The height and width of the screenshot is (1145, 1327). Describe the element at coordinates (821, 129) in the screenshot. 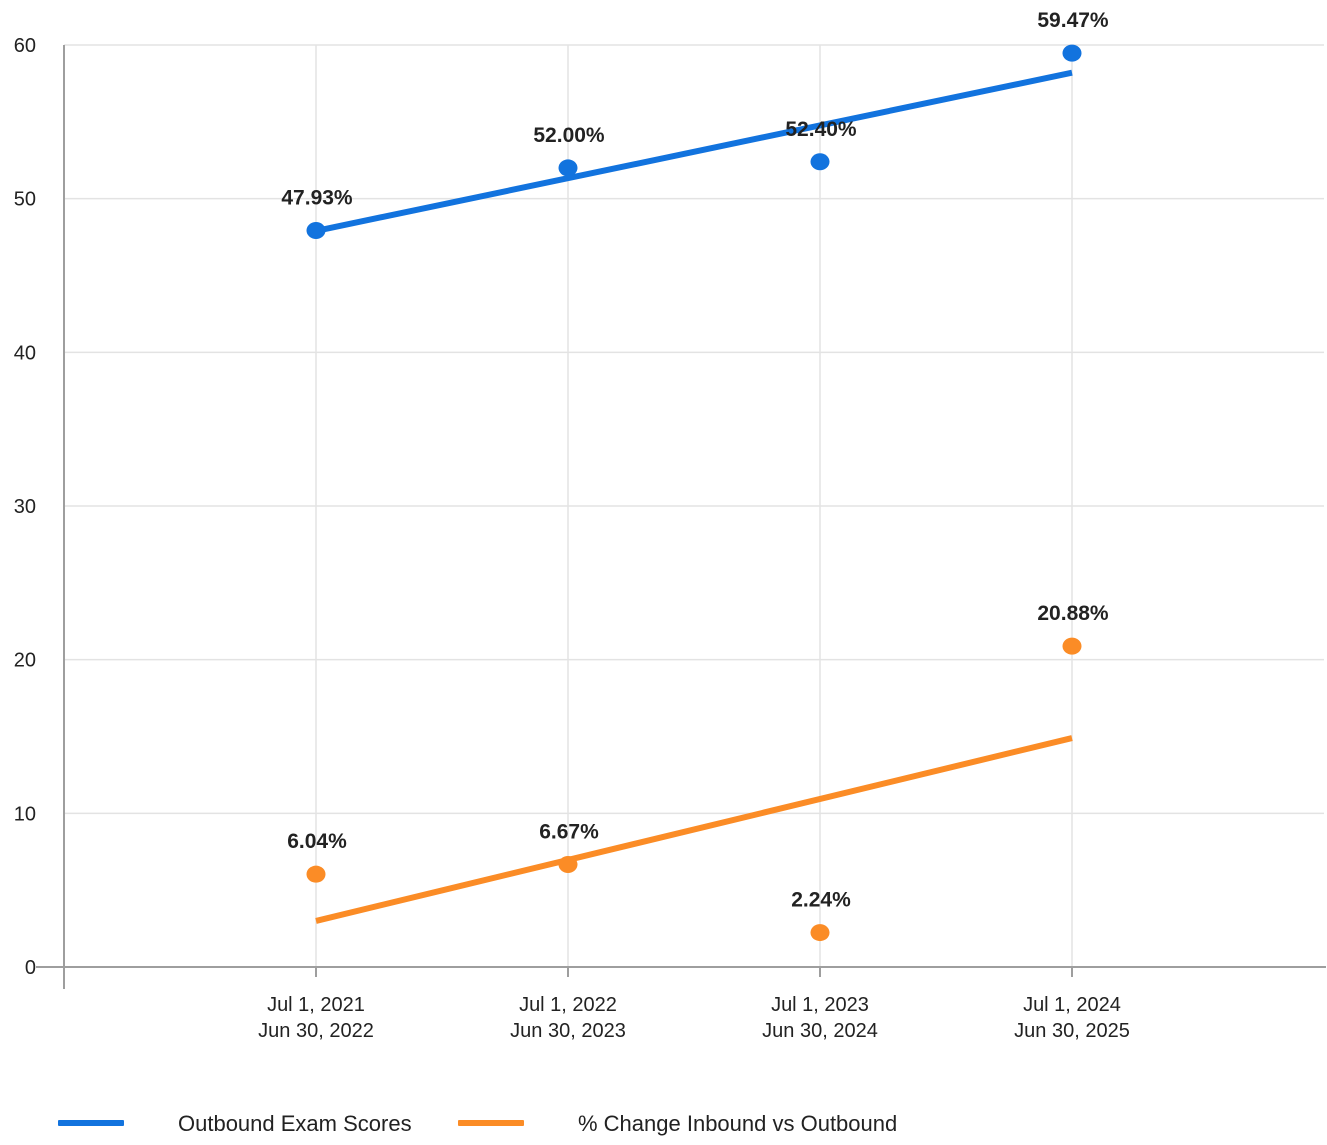

I see `data-label-0: 52.40%` at that location.